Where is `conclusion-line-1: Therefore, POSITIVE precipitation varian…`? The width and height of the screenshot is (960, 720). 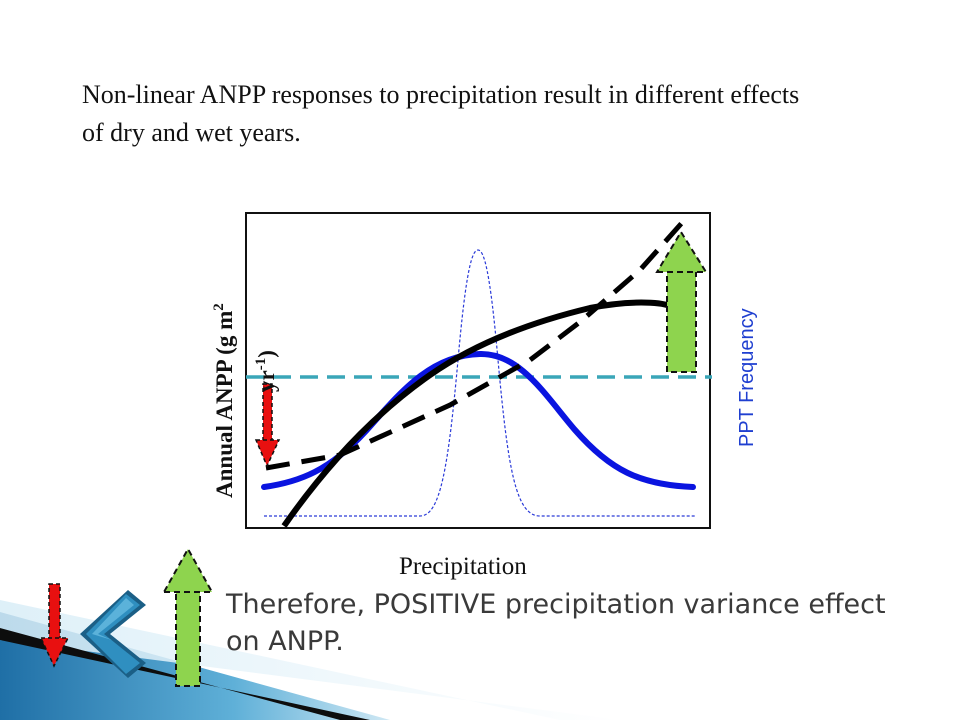
conclusion-line-1: Therefore, POSITIVE precipitation varian… is located at coordinates (556, 604).